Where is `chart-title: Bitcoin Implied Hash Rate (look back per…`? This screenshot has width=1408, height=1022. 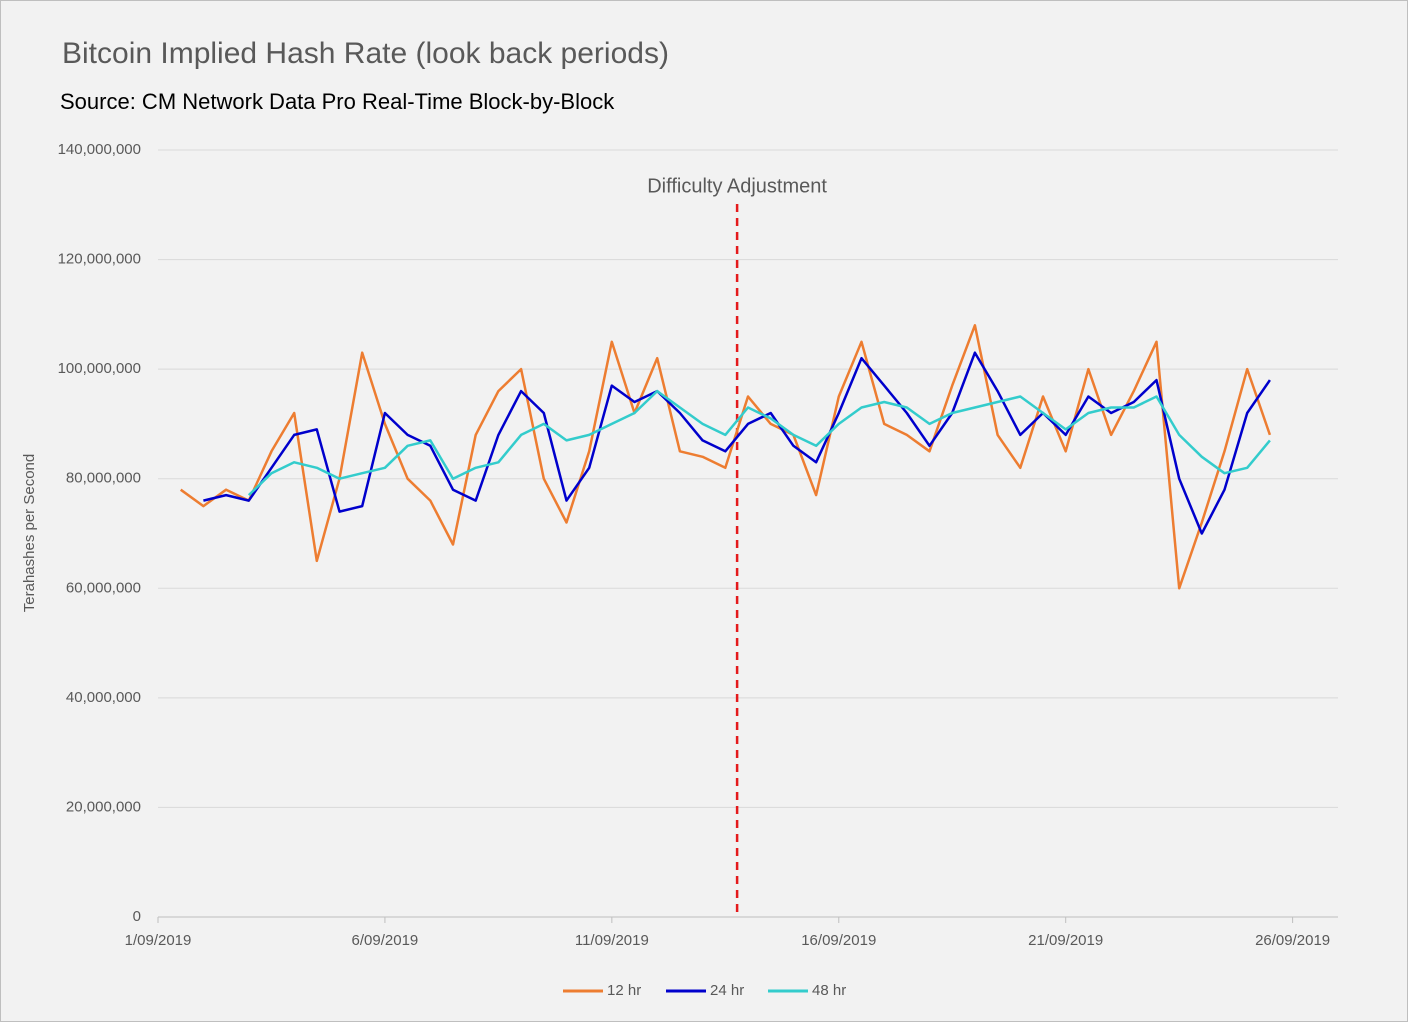
chart-title: Bitcoin Implied Hash Rate (look back per… is located at coordinates (365, 53).